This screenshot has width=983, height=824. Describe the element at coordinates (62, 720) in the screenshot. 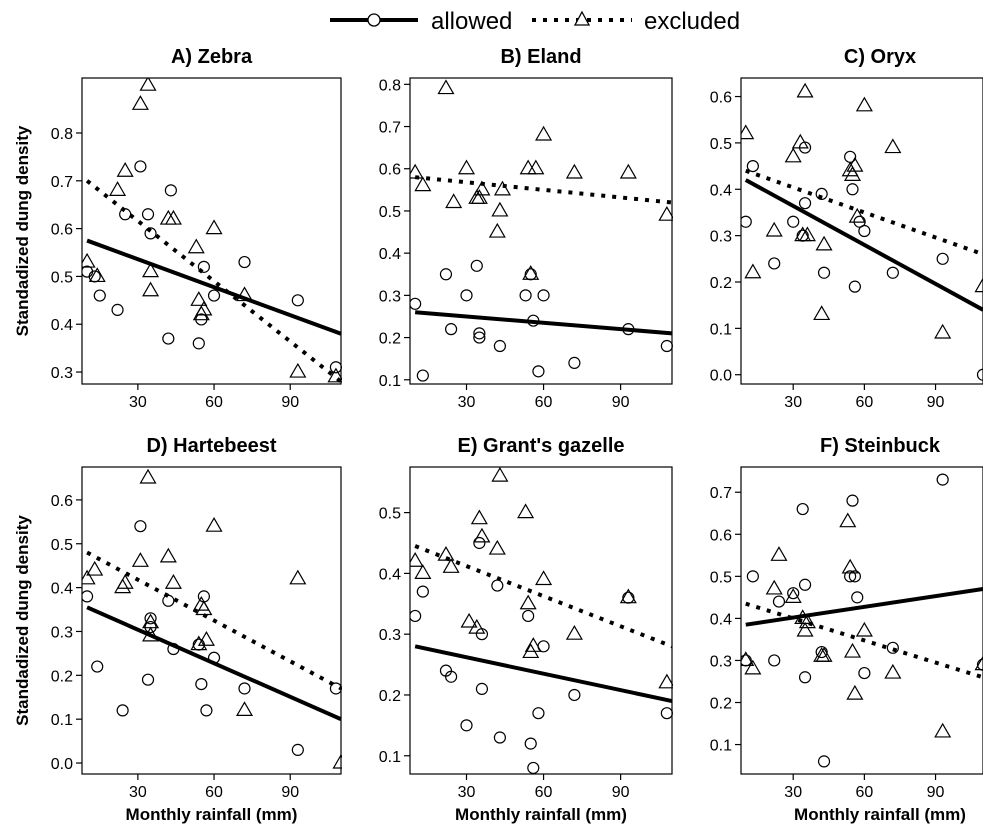

I see `y-tick-label: 0.1` at that location.